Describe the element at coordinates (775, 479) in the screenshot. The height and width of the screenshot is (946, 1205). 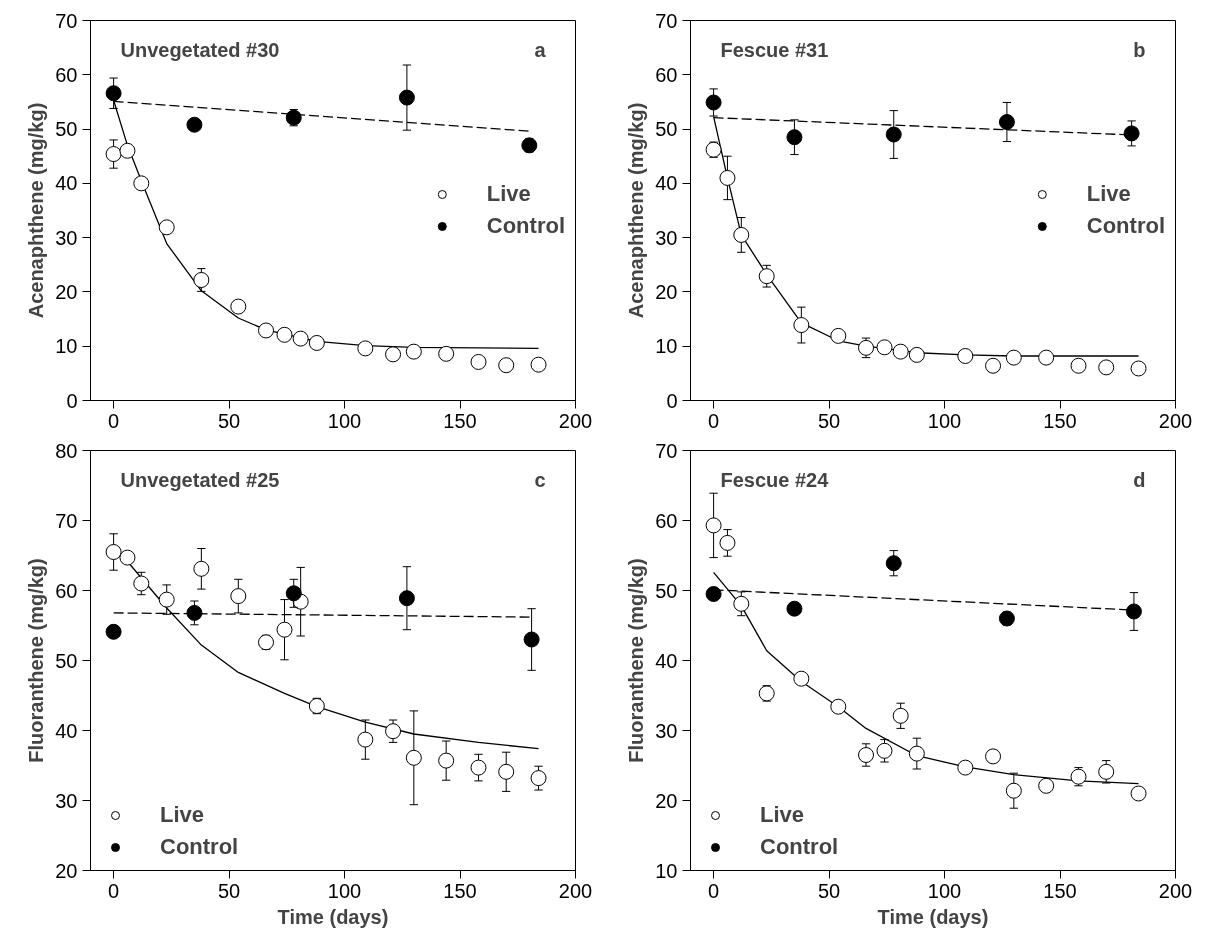
I see `text: Fescue #24` at that location.